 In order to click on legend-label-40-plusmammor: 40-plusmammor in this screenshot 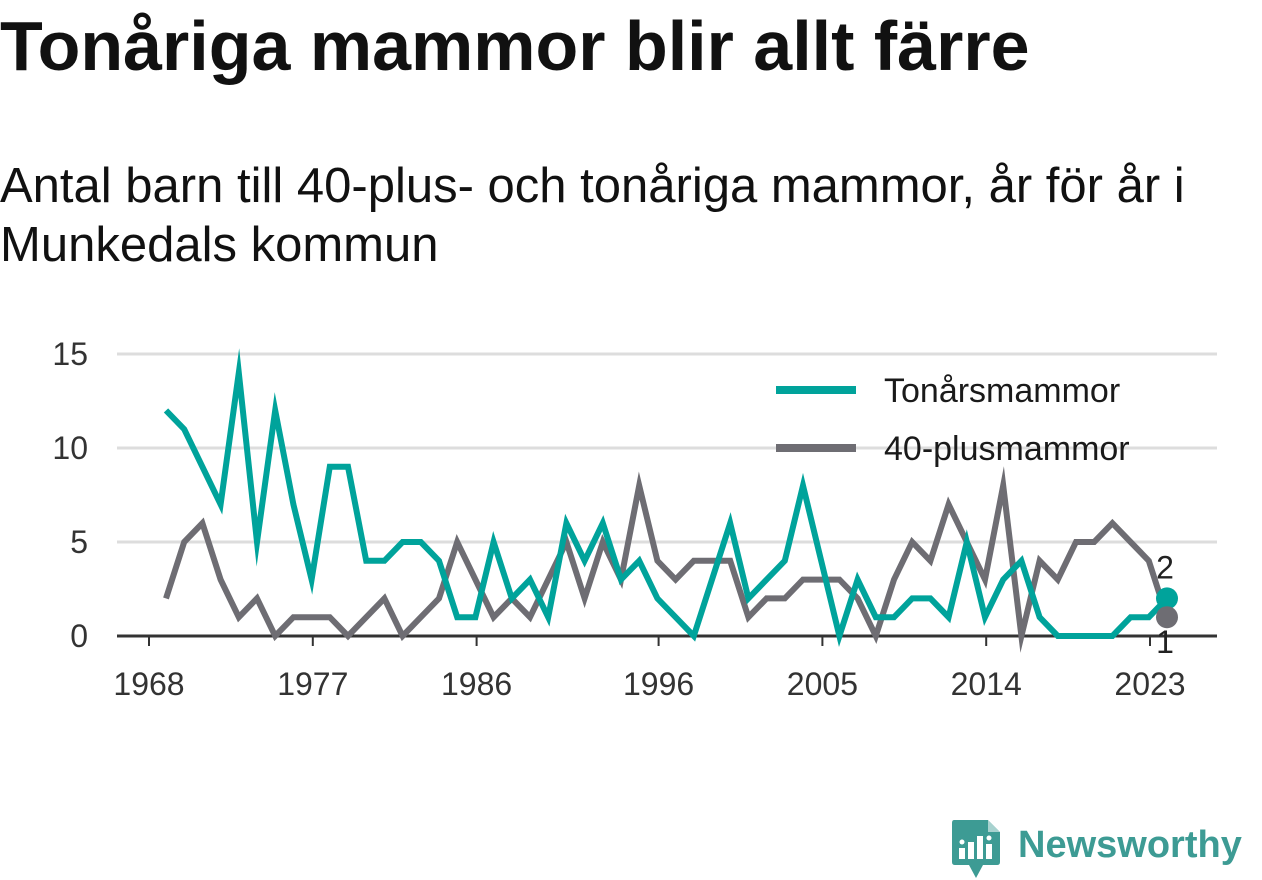, I will do `click(1007, 449)`.